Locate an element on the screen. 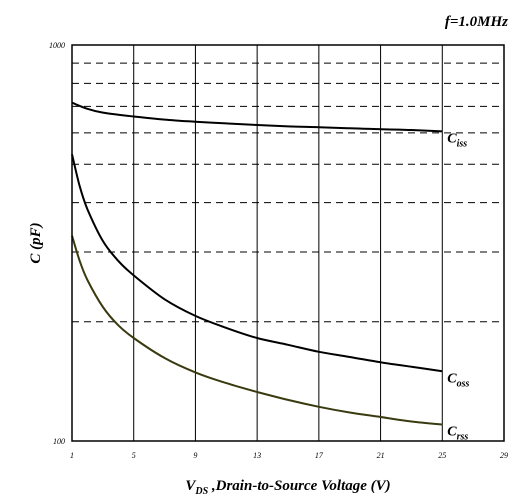 The image size is (515, 503). series-label-ciss: Ciss is located at coordinates (457, 140).